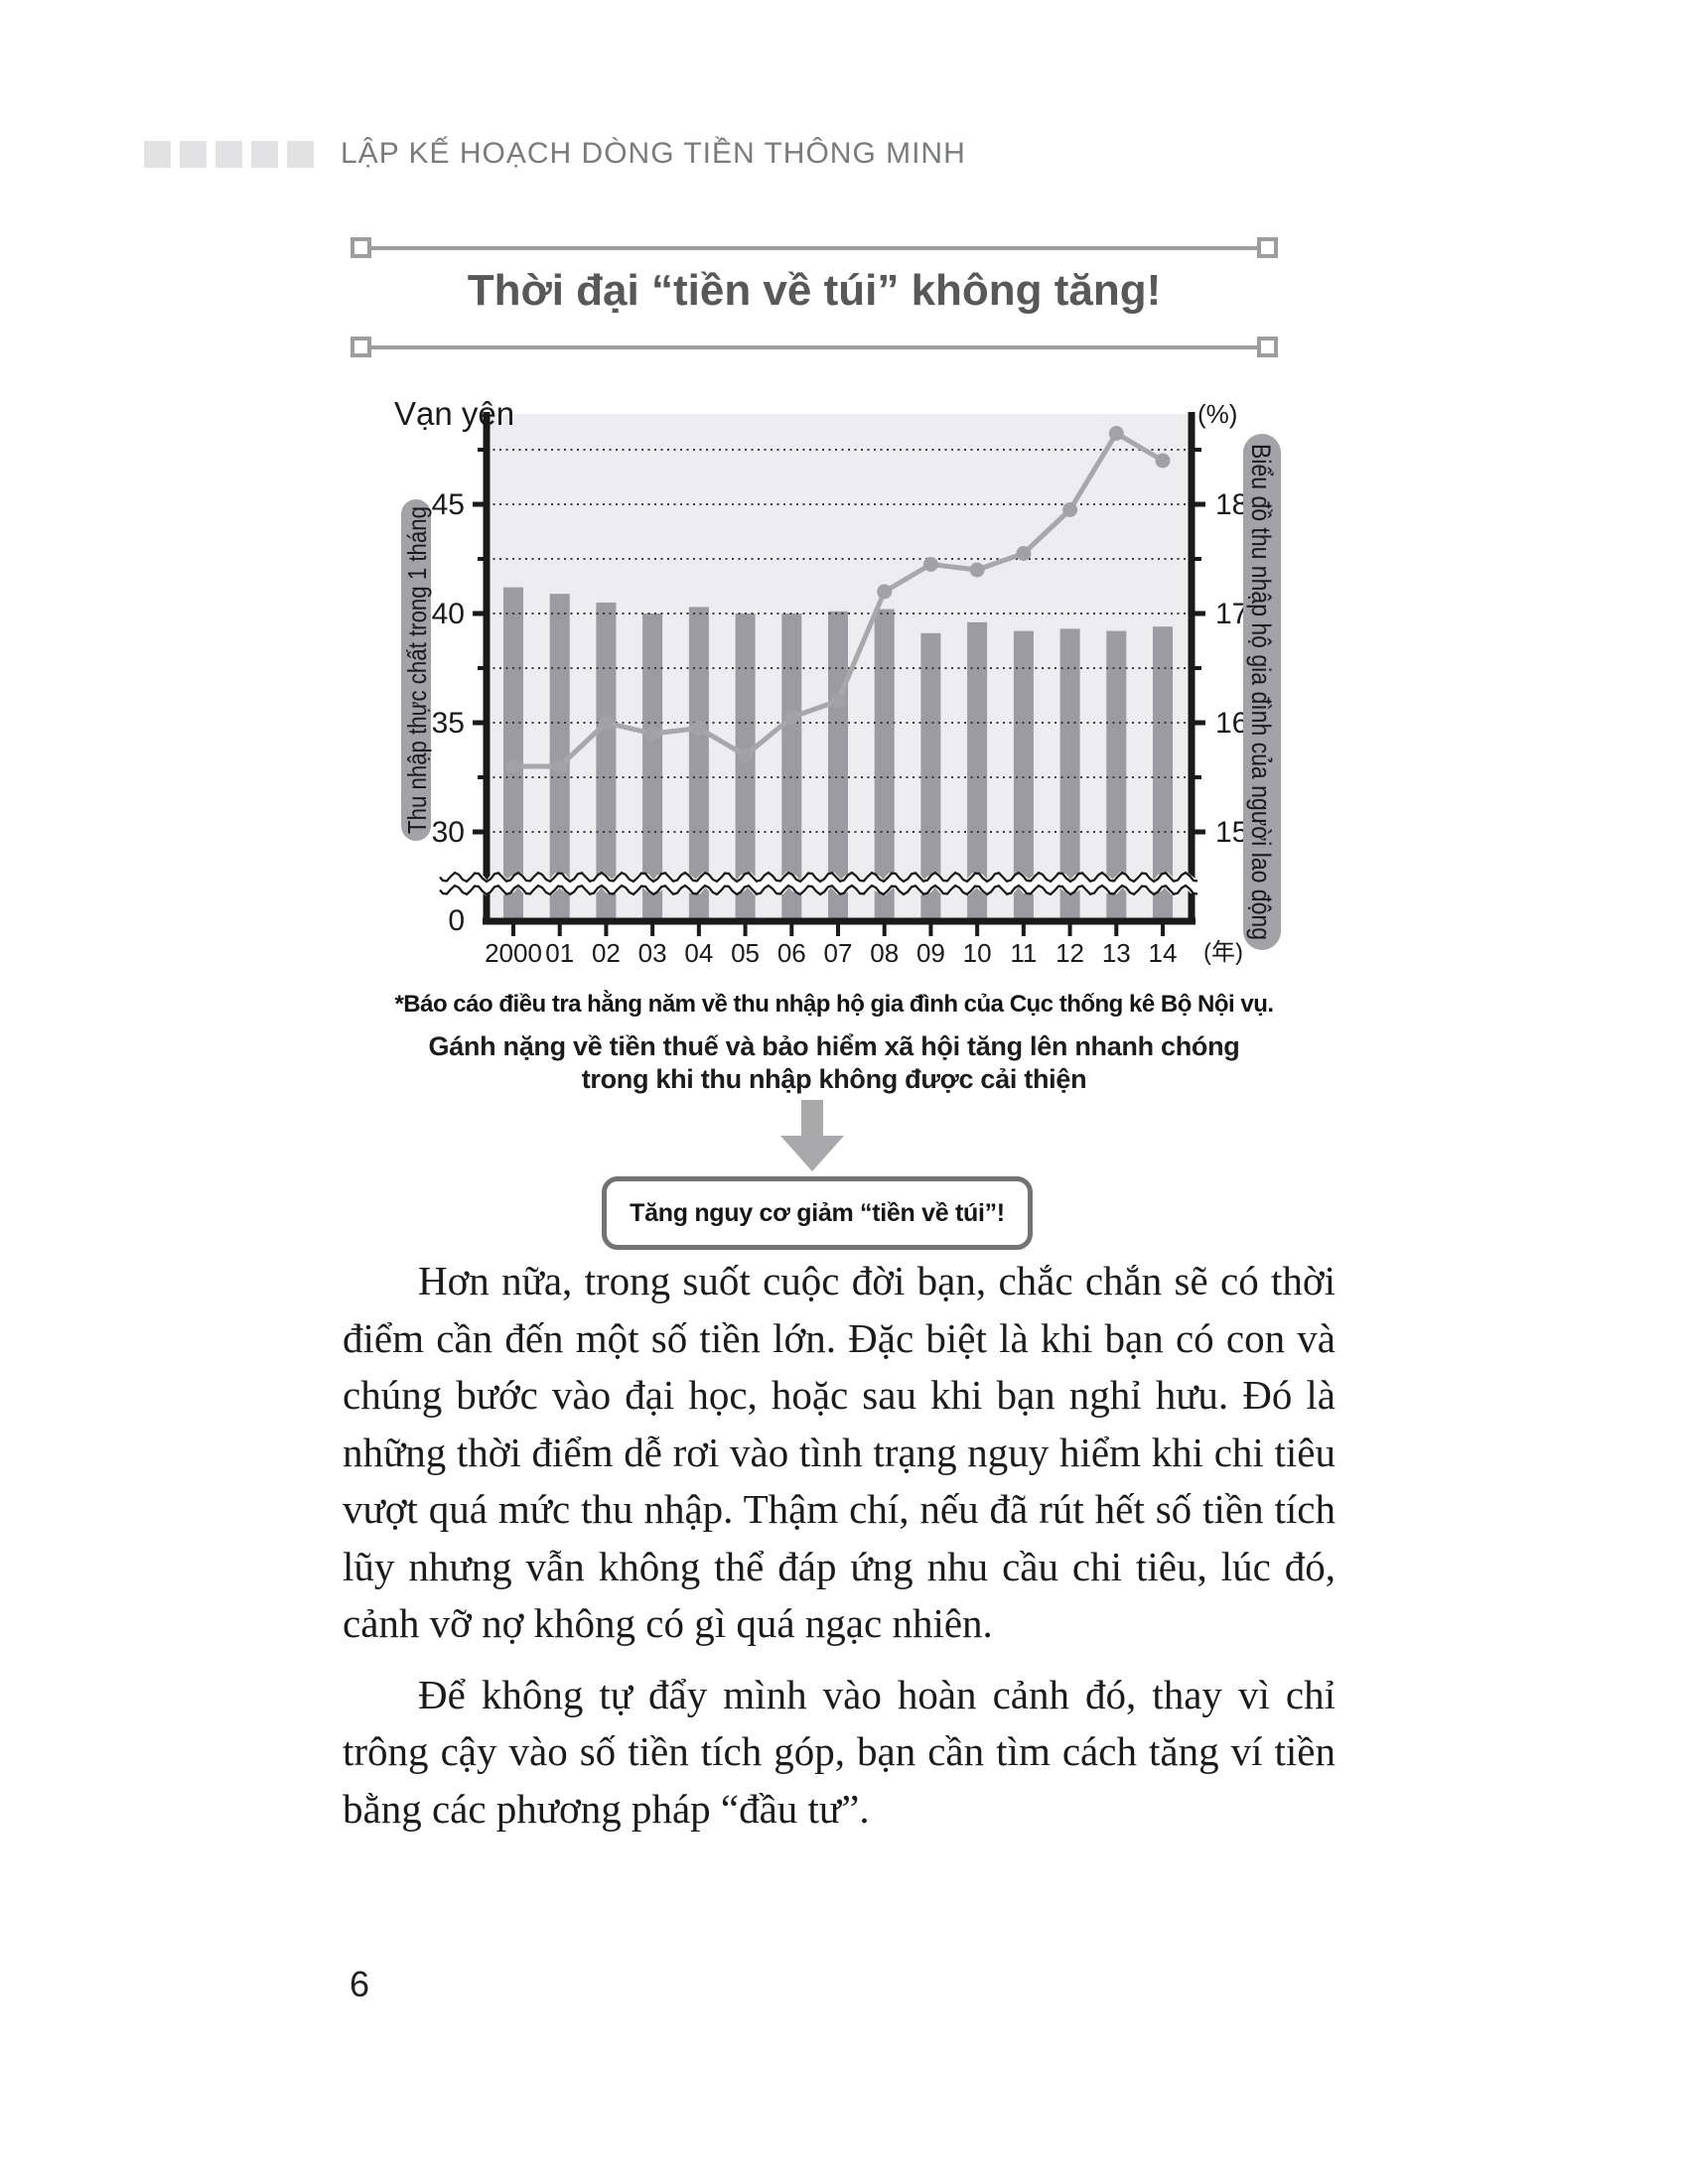  Describe the element at coordinates (838, 754) in the screenshot. I see `bars-group` at that location.